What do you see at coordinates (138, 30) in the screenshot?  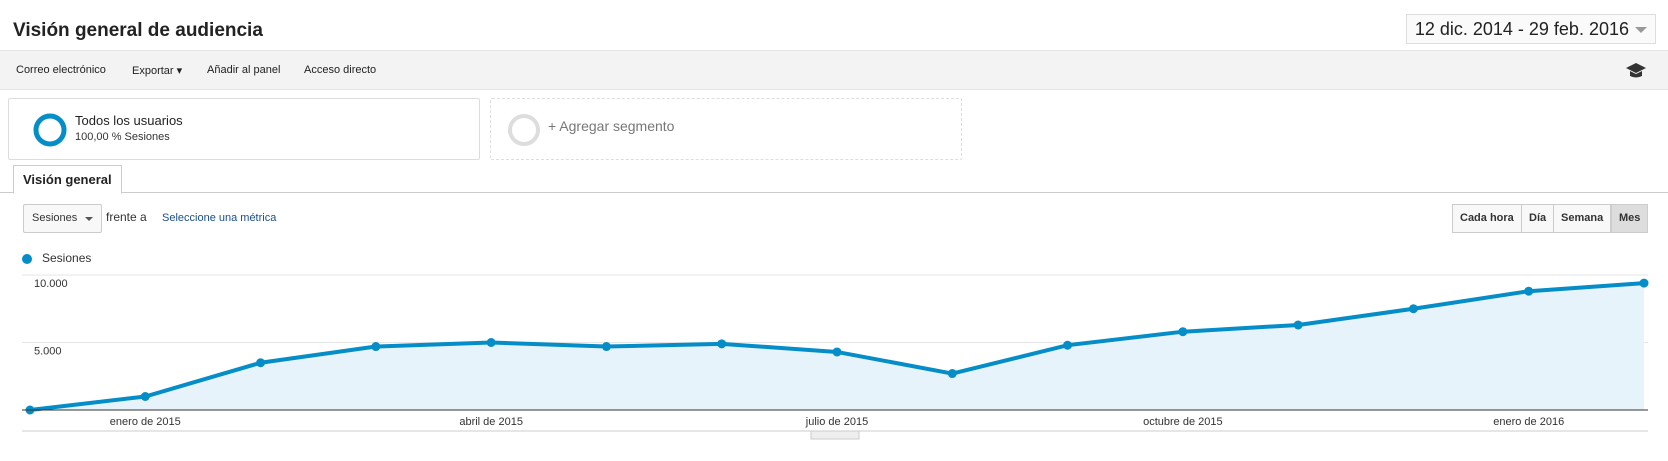 I see `page-title: Visión general de audiencia` at bounding box center [138, 30].